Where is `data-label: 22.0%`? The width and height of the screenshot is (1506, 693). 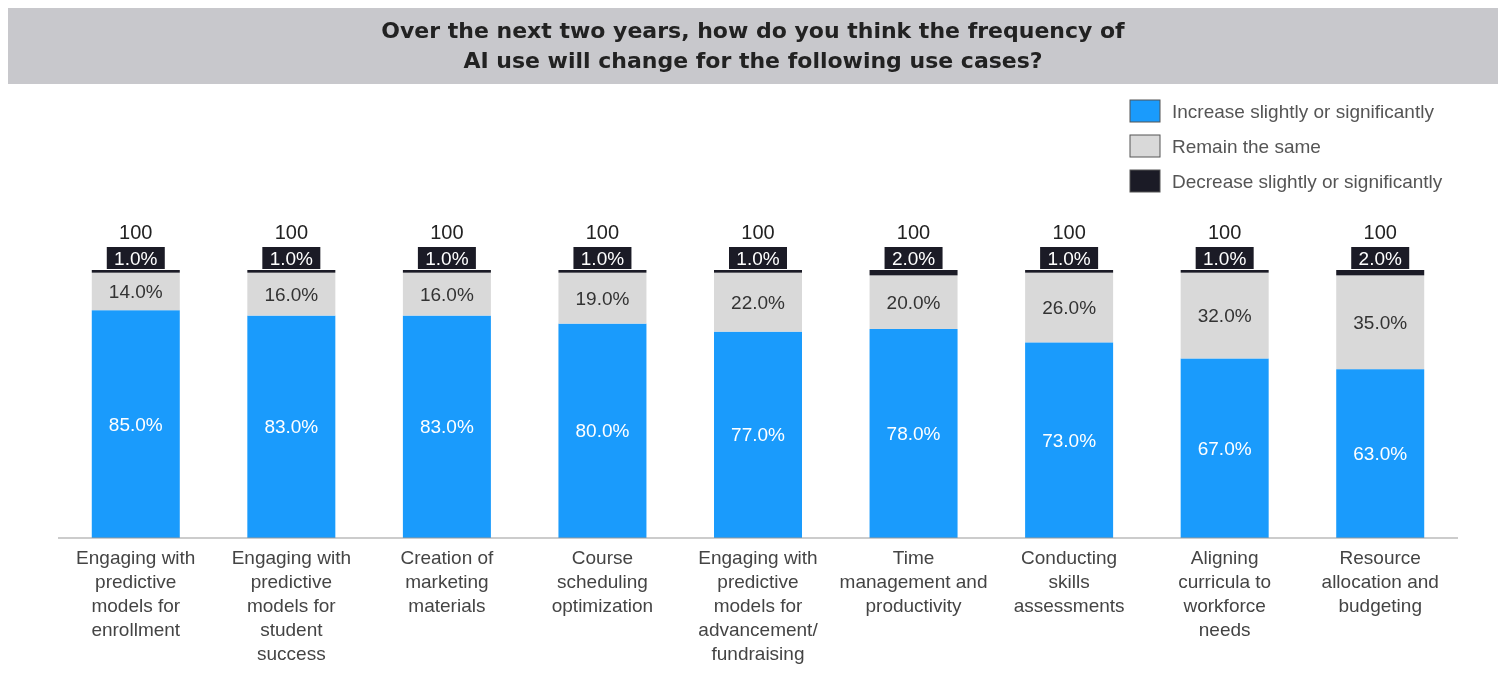 data-label: 22.0% is located at coordinates (758, 302).